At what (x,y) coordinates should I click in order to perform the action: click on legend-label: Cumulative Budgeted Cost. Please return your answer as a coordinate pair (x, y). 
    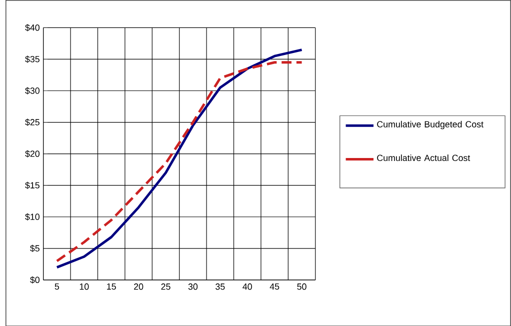
    Looking at the image, I should click on (430, 124).